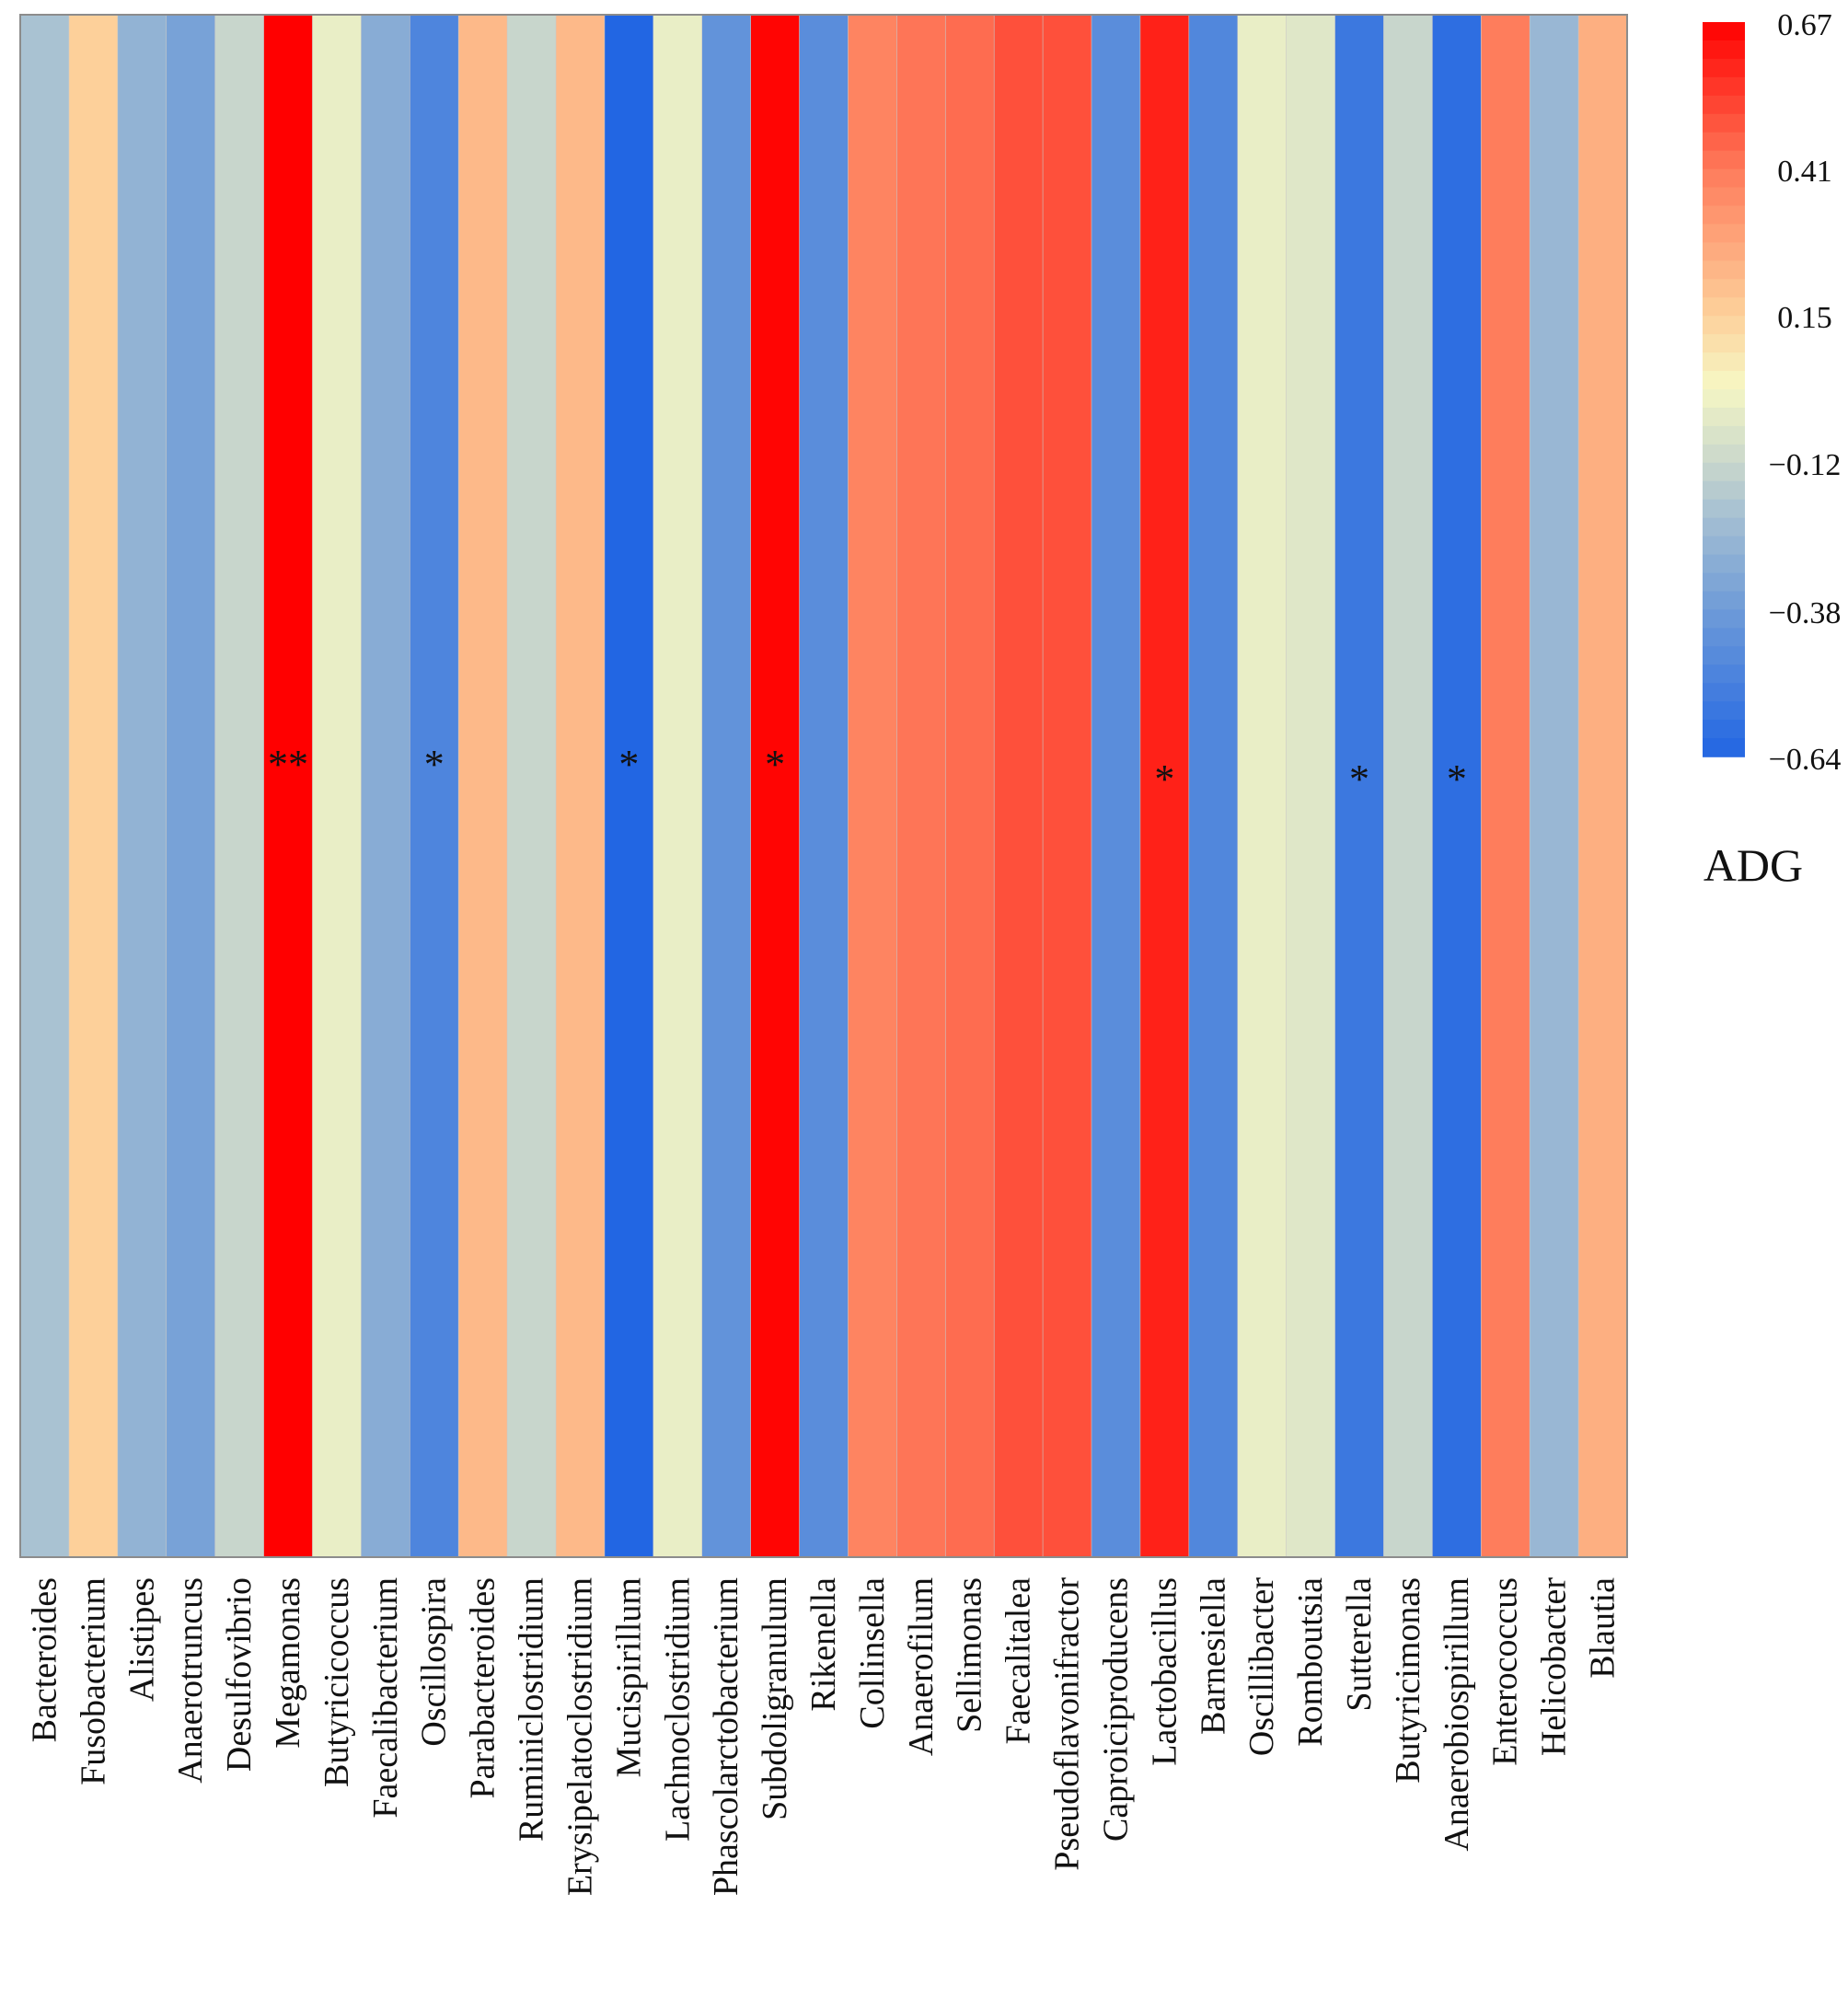  Describe the element at coordinates (44, 1660) in the screenshot. I see `column-label: Bacteroides` at that location.